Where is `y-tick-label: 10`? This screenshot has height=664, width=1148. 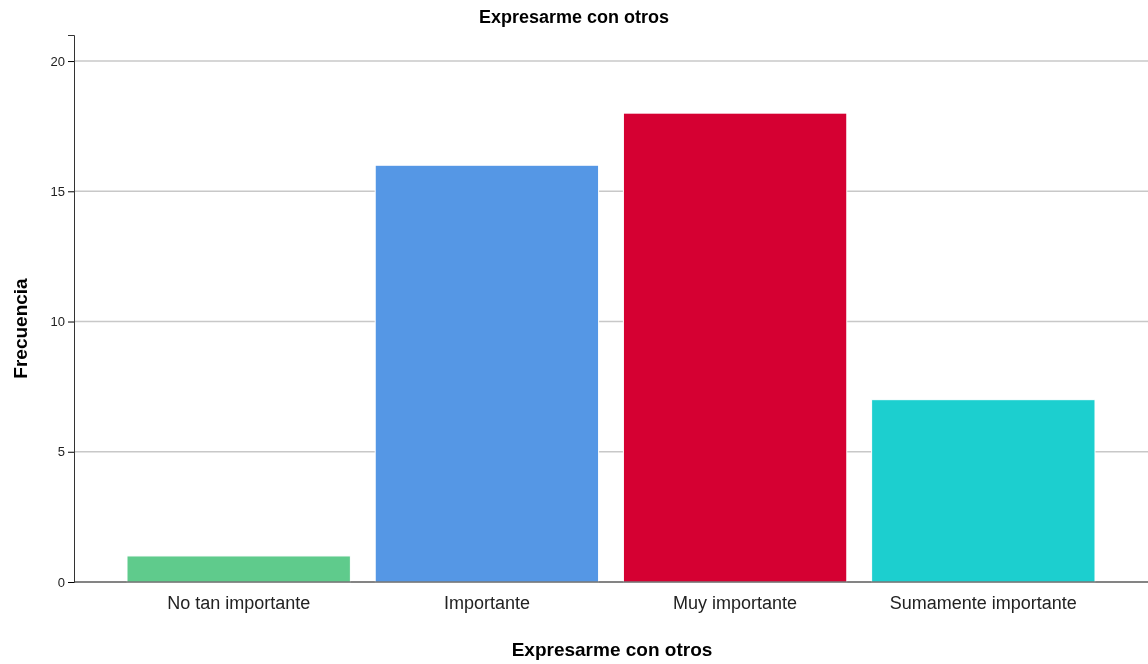
y-tick-label: 10 is located at coordinates (57, 322).